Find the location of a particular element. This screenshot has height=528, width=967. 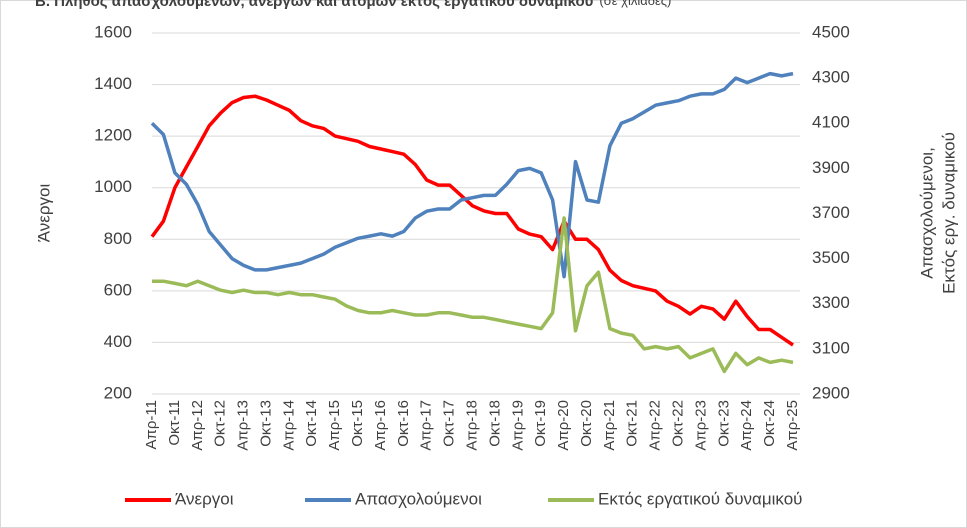

y2-tick-label: 3500 is located at coordinates (831, 257).